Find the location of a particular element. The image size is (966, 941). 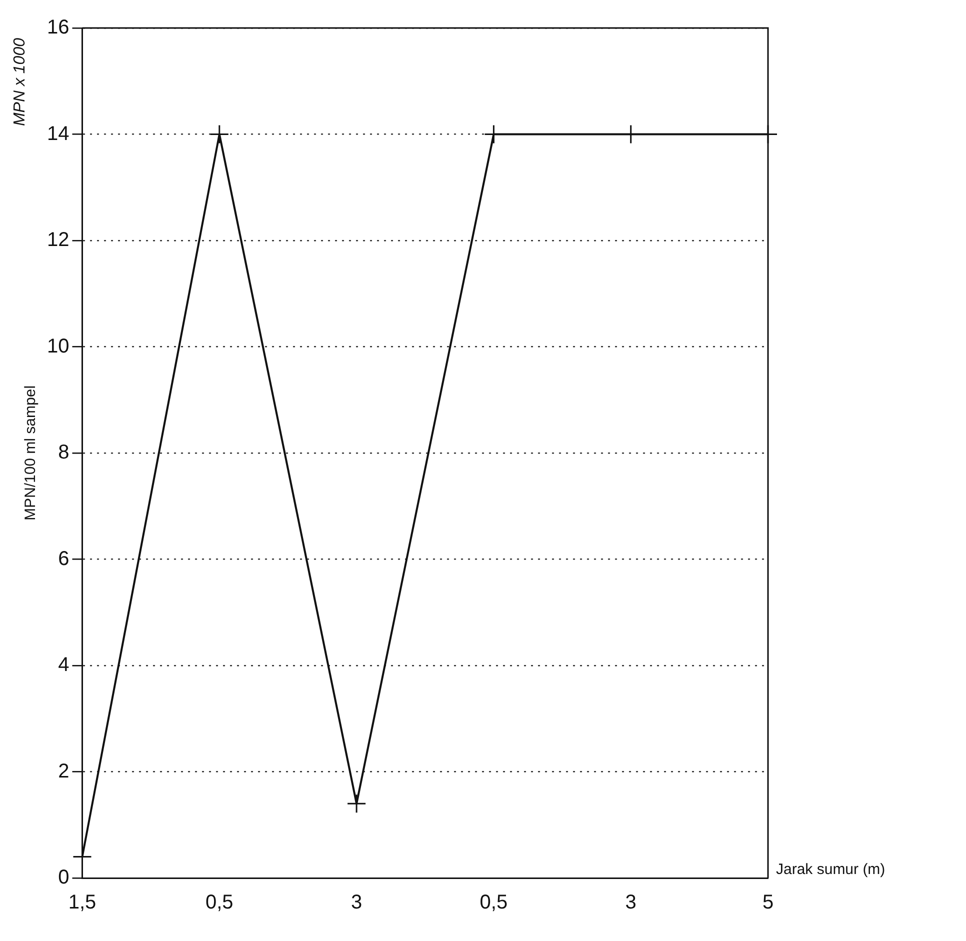

y-tick-label: 4 is located at coordinates (64, 665).